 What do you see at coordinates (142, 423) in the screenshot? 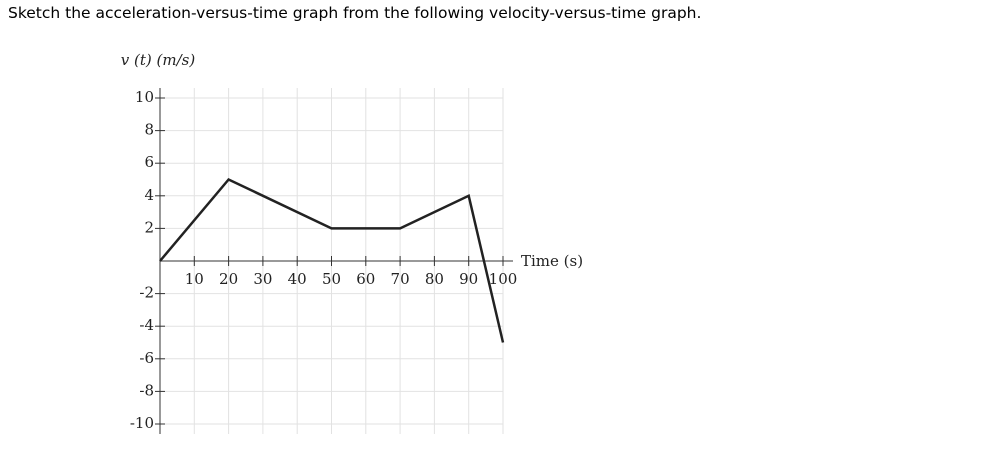
I see `y-tick-label: -10` at bounding box center [142, 423].